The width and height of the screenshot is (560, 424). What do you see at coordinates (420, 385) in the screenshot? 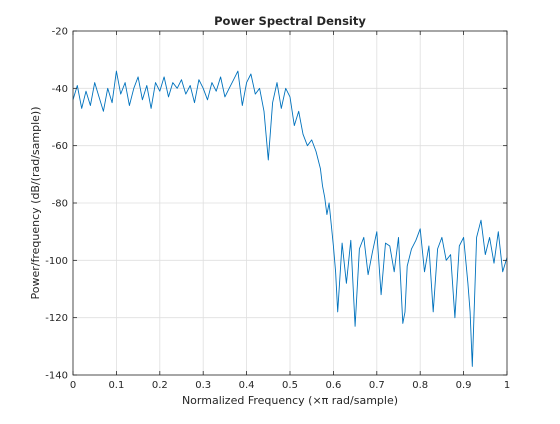
I see `x-tick-label: 0.8` at bounding box center [420, 385].